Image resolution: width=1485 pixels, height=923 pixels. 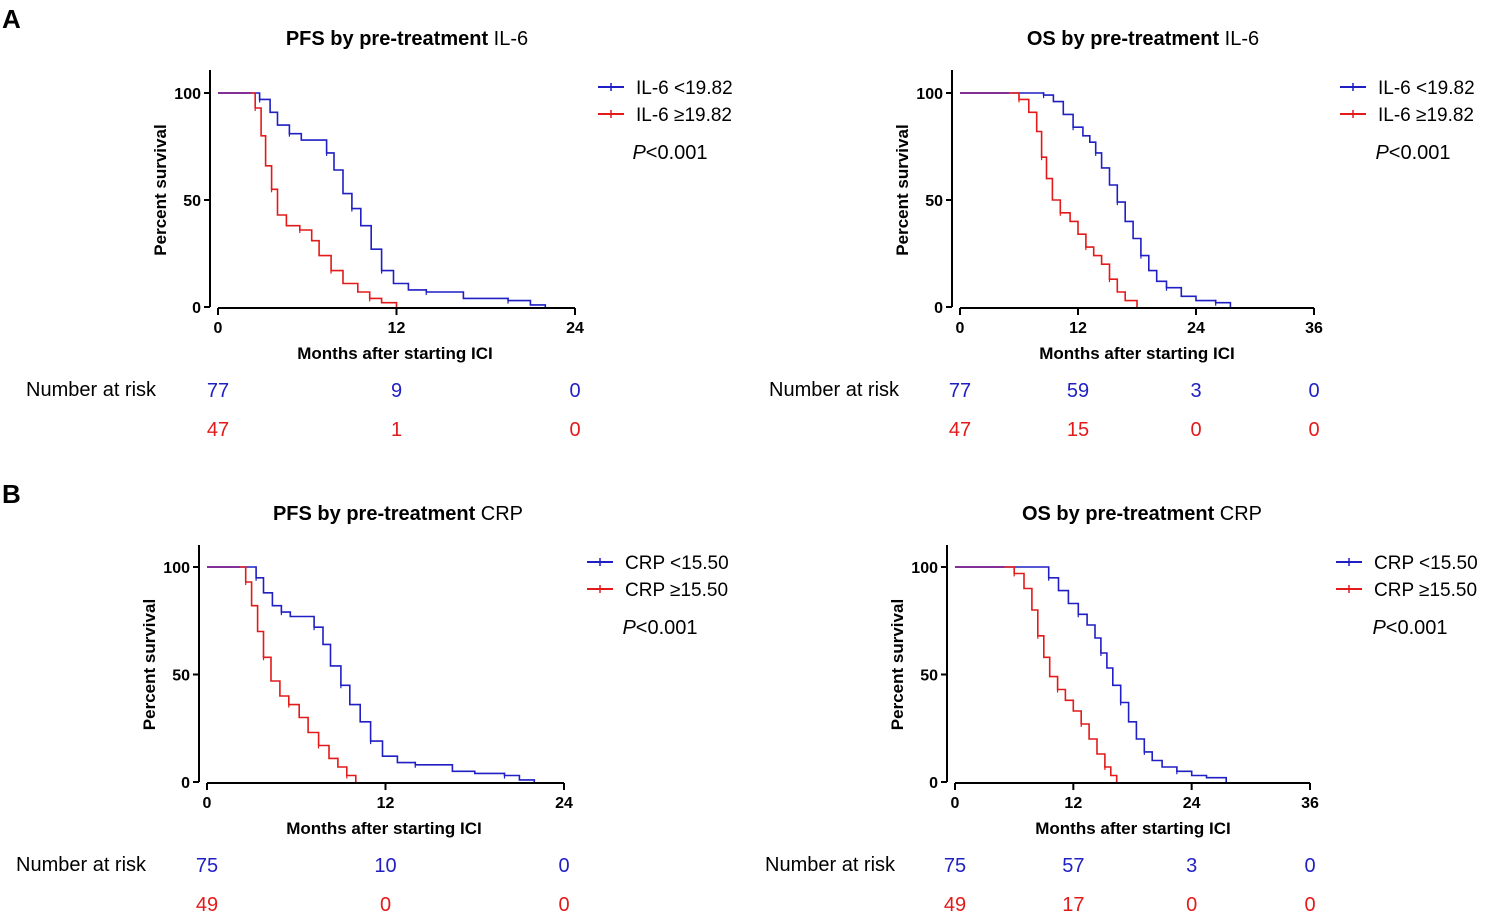 I want to click on risk-count: 59, so click(x=1078, y=391).